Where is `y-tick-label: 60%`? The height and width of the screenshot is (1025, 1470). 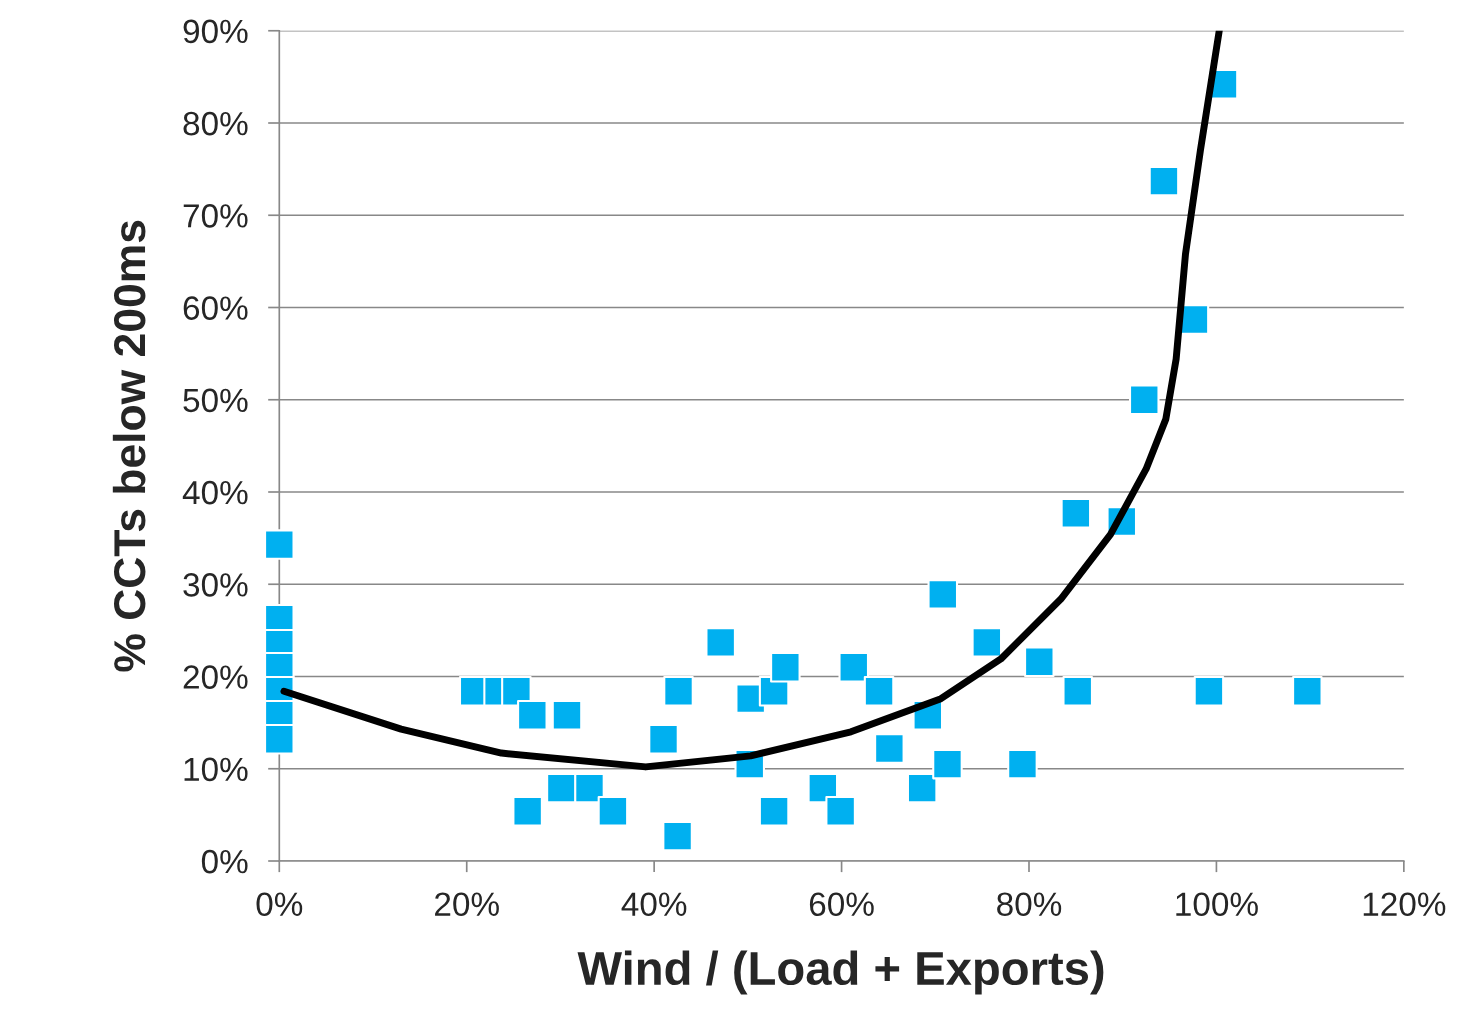
y-tick-label: 60% is located at coordinates (215, 308).